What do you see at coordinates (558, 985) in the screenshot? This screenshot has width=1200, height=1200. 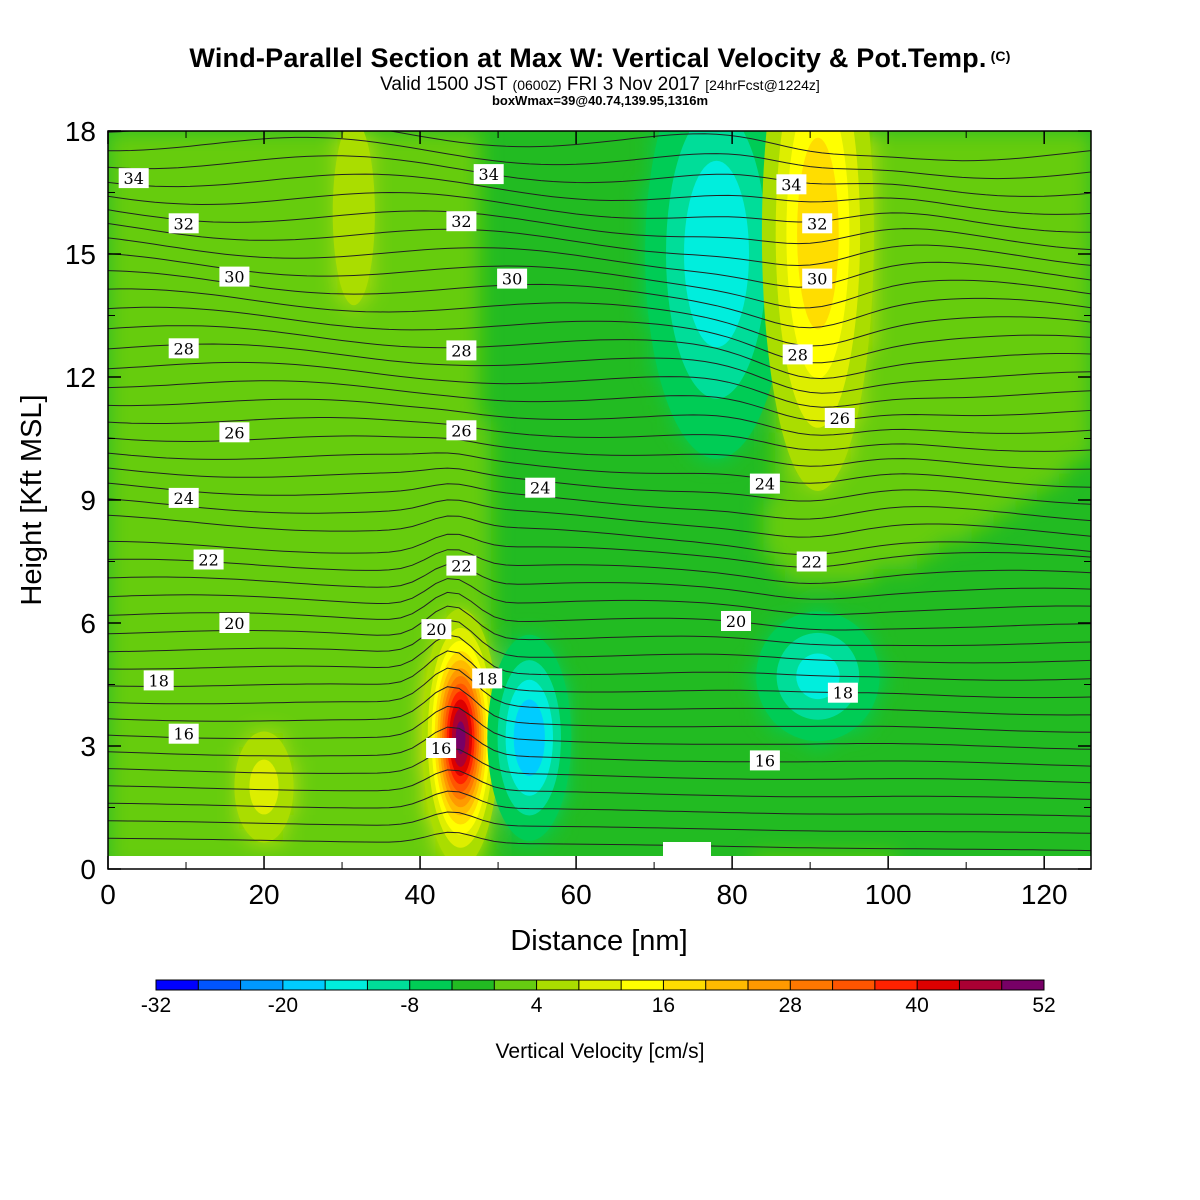 I see `colorbar-swatch` at bounding box center [558, 985].